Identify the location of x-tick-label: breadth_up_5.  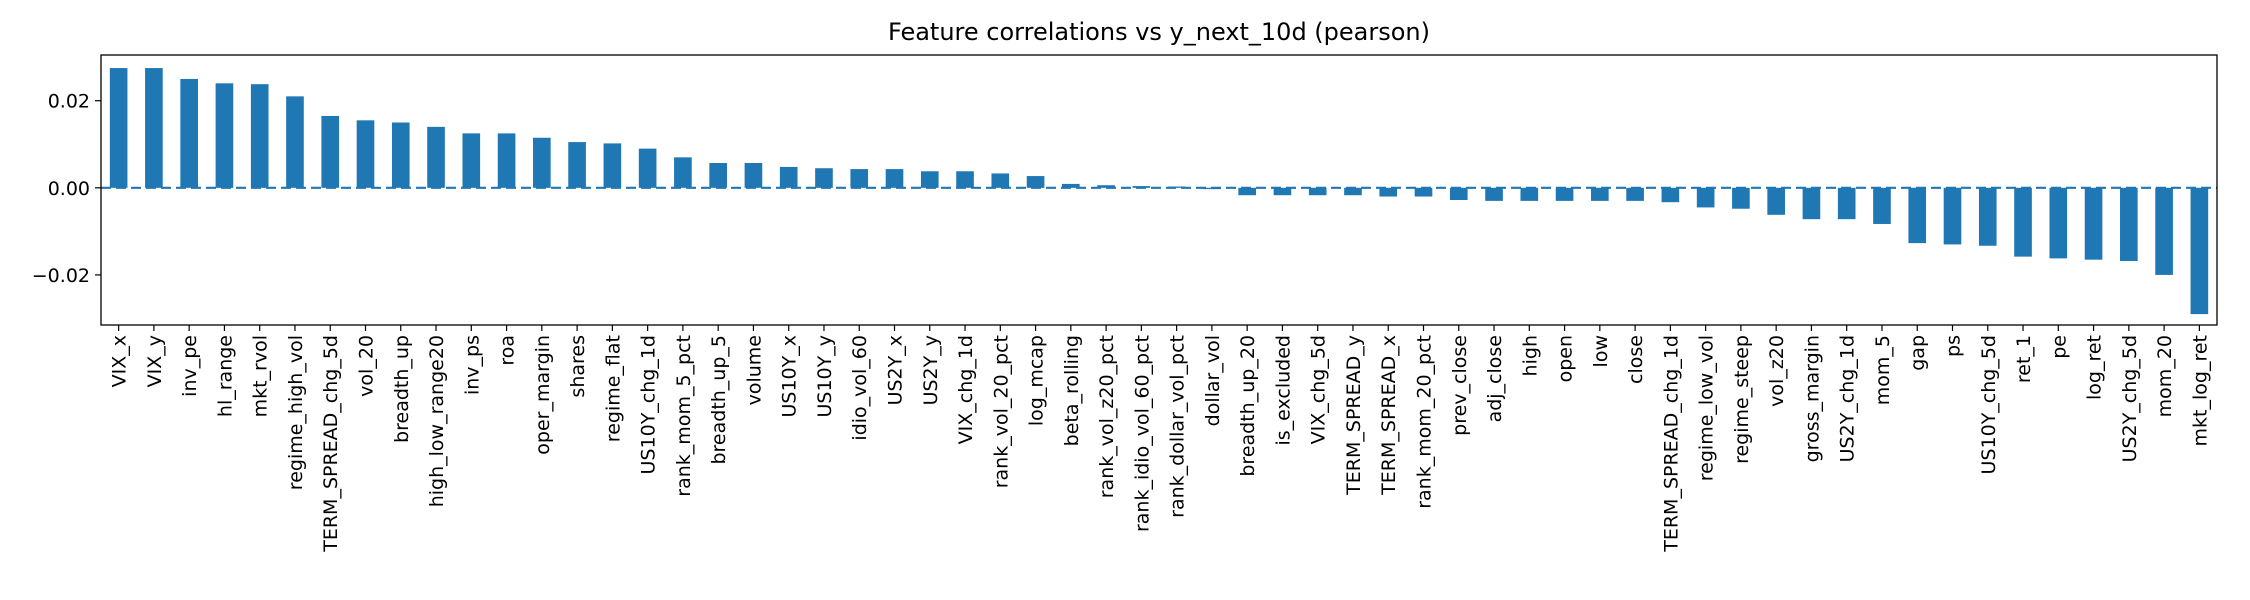
(719, 400).